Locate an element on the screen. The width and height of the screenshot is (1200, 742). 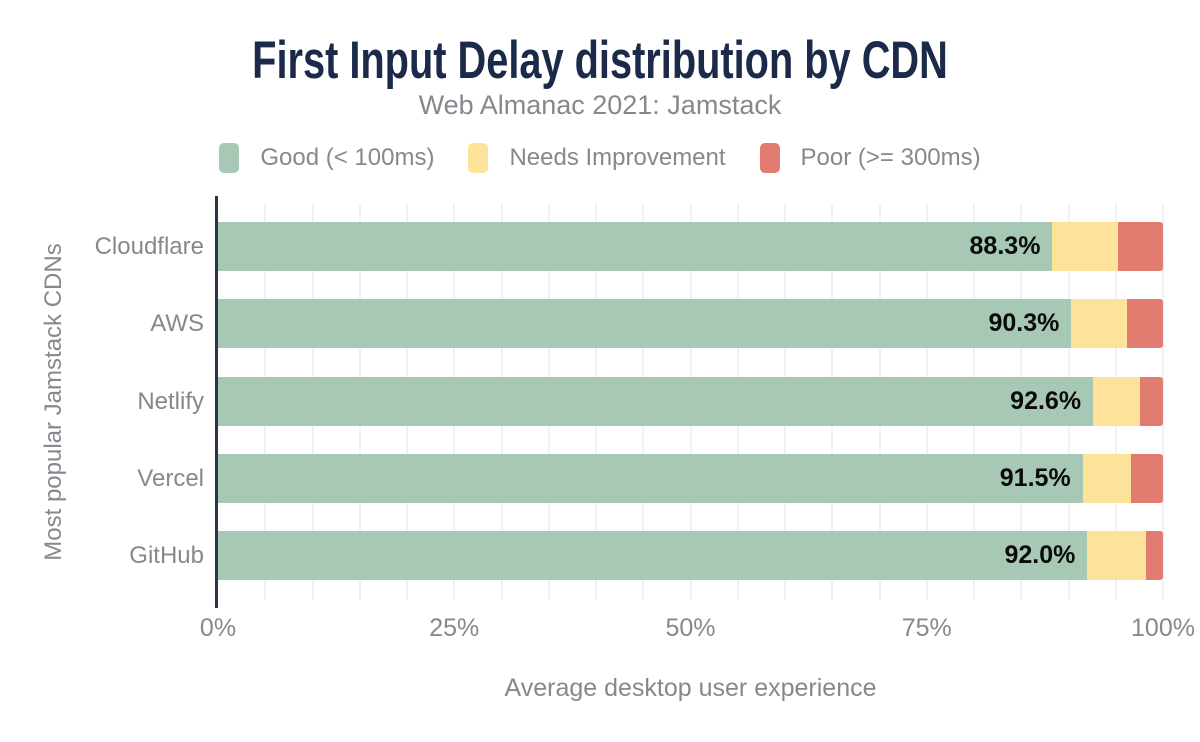
bar-row-vercel: Vercel 91.5% is located at coordinates (650, 478).